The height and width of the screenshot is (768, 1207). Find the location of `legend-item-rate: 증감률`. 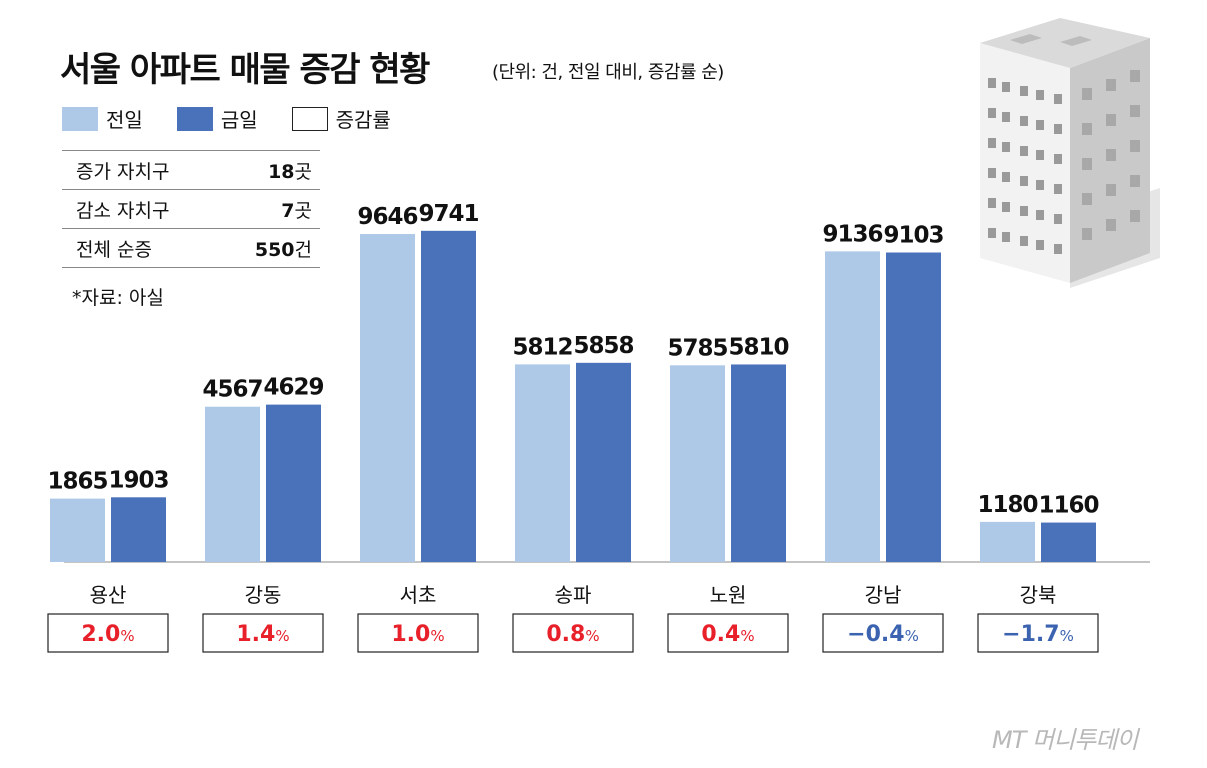

legend-item-rate: 증감률 is located at coordinates (341, 118).